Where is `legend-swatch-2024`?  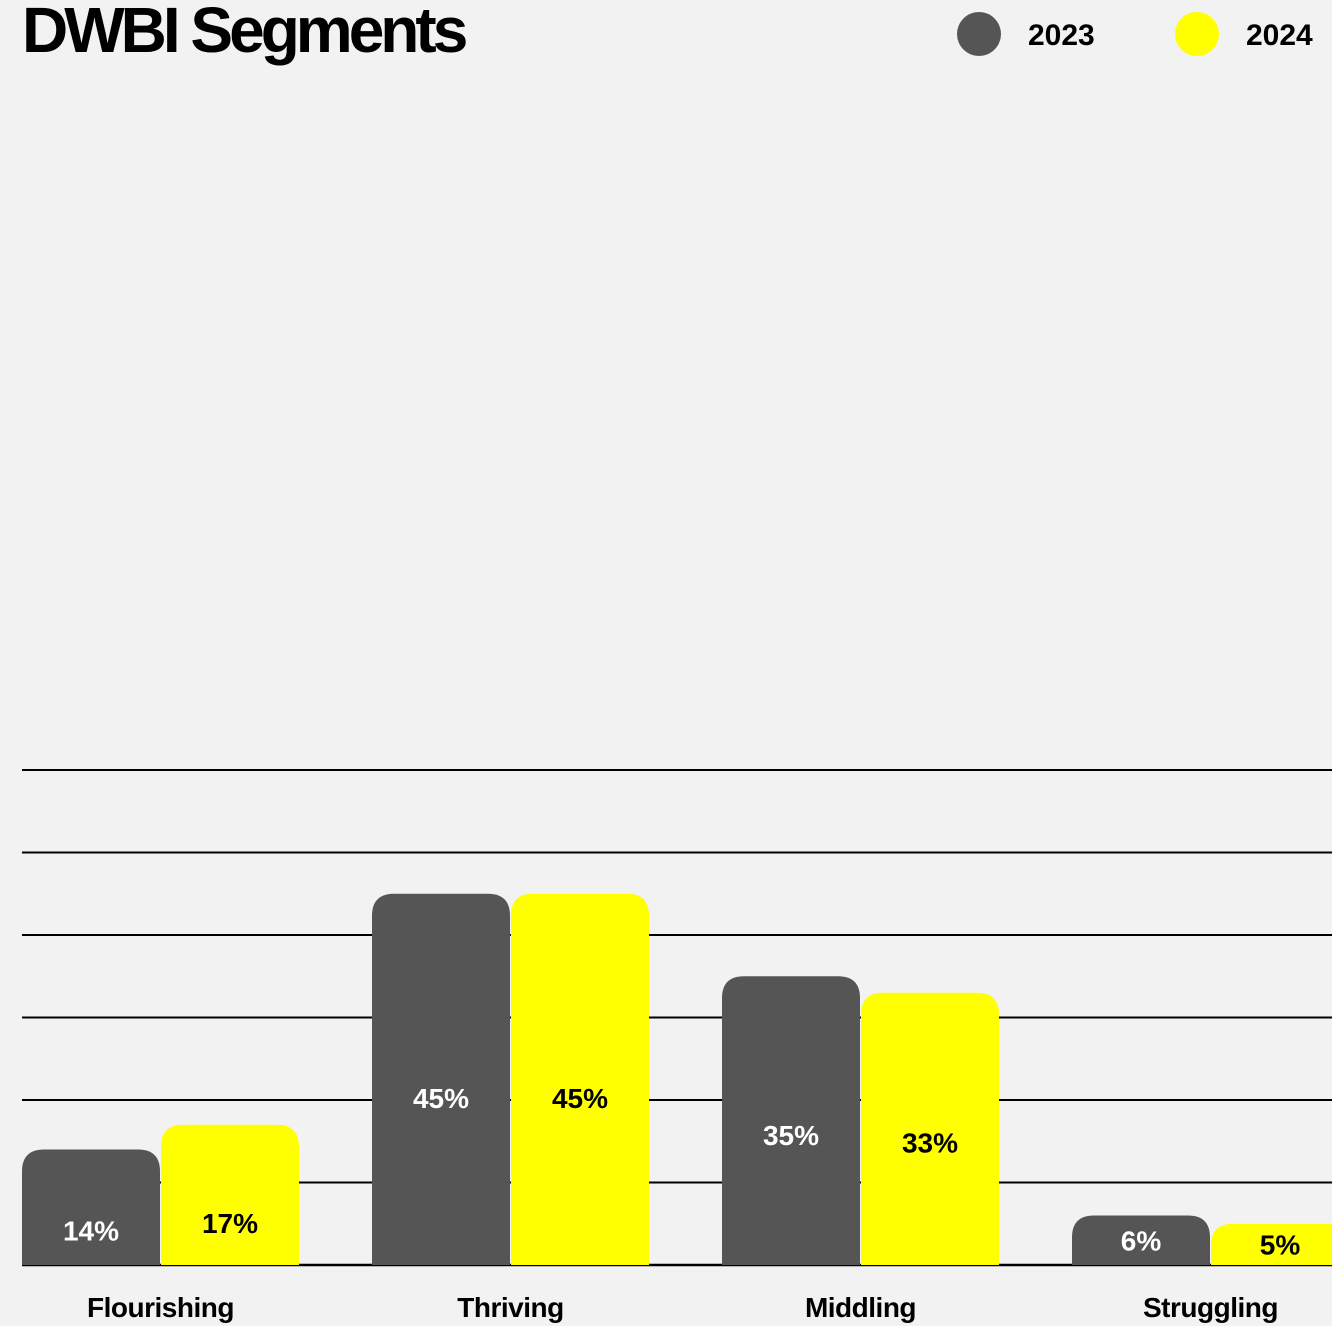
legend-swatch-2024 is located at coordinates (1197, 34).